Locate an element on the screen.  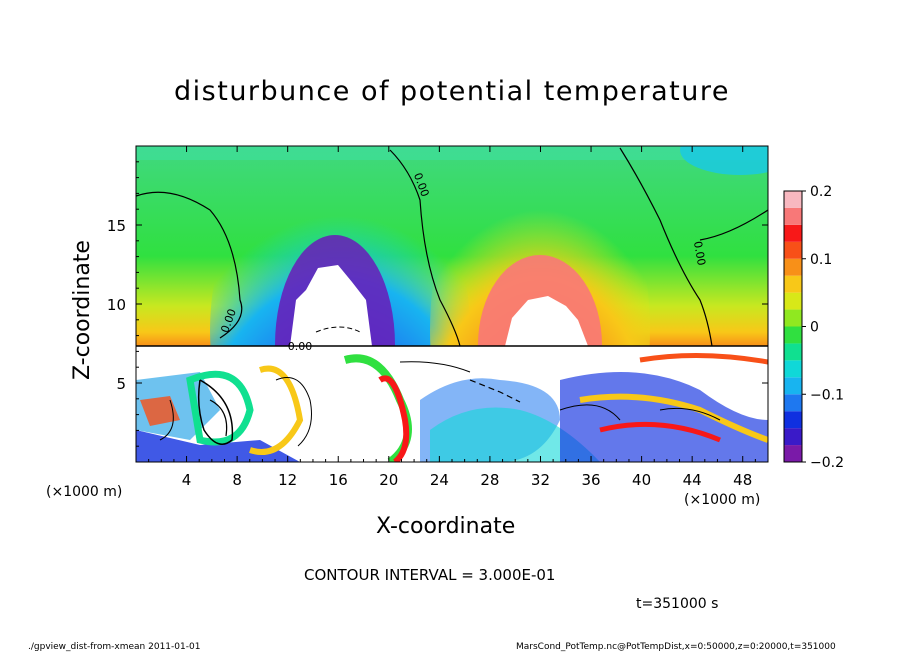
x-tick-label: 28 is located at coordinates (489, 480).